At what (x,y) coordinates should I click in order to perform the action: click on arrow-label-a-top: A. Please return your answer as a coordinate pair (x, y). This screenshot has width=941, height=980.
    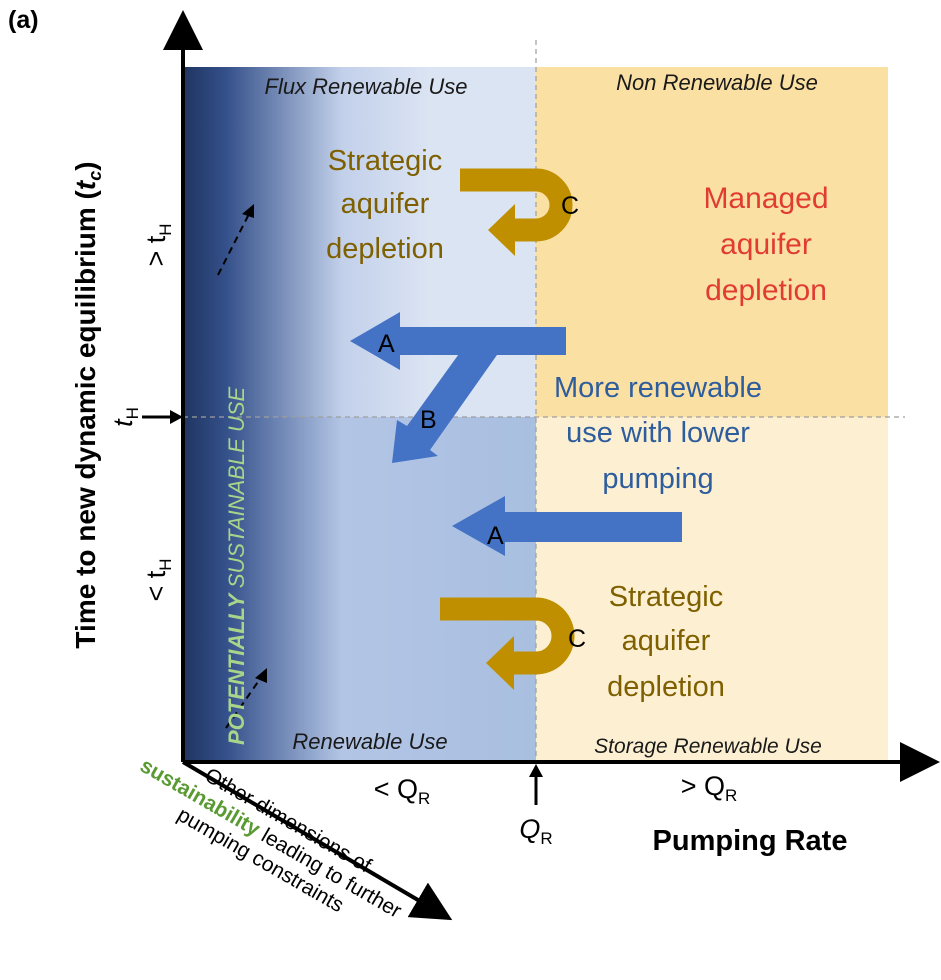
    Looking at the image, I should click on (386, 344).